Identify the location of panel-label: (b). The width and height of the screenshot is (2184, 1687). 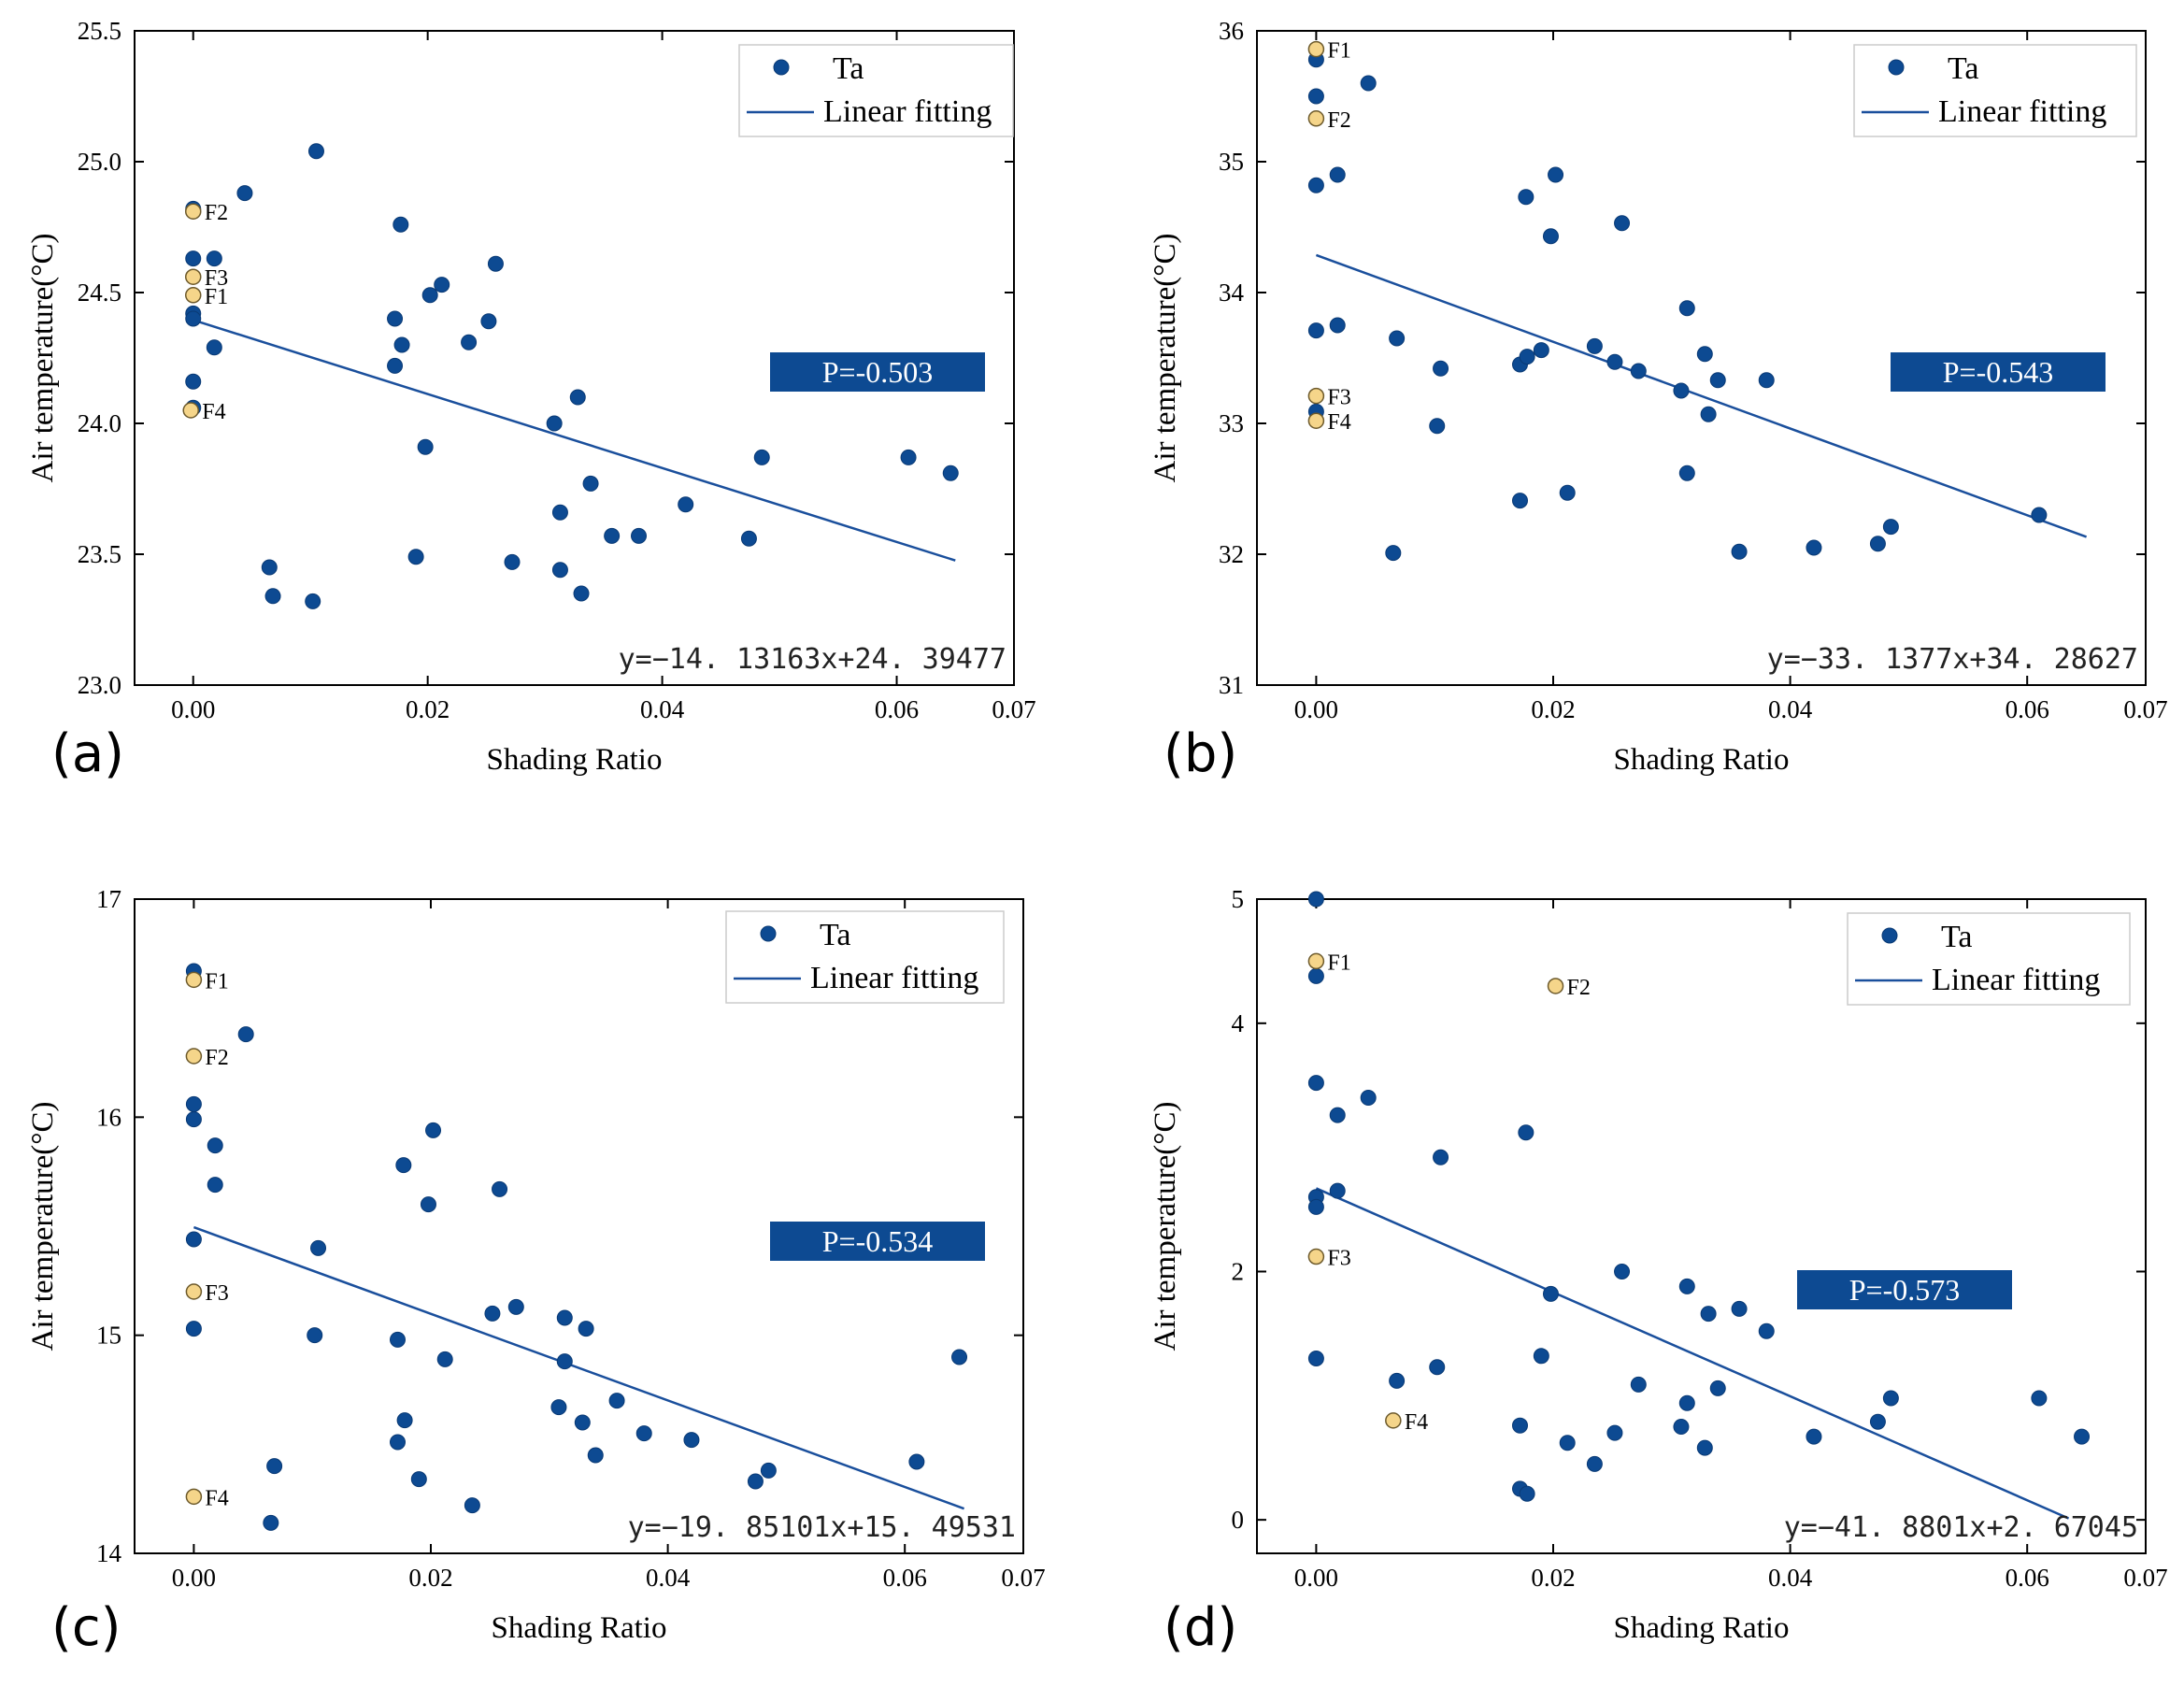
(1200, 753).